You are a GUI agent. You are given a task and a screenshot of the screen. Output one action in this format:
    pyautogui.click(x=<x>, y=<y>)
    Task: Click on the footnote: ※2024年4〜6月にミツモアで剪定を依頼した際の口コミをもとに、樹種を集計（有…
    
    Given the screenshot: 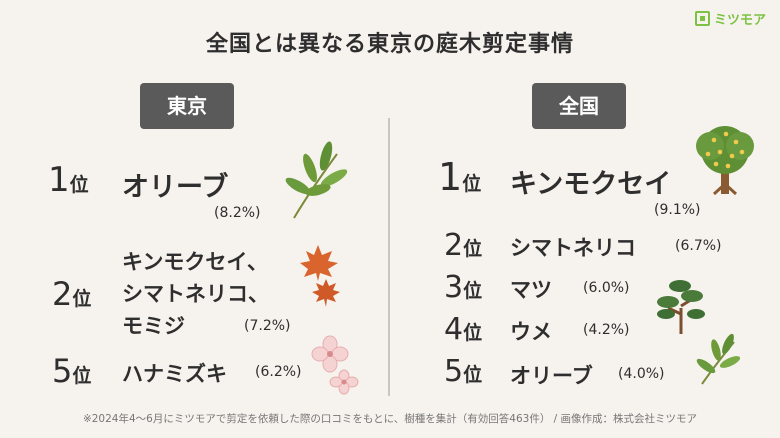 What is the action you would take?
    pyautogui.click(x=390, y=419)
    